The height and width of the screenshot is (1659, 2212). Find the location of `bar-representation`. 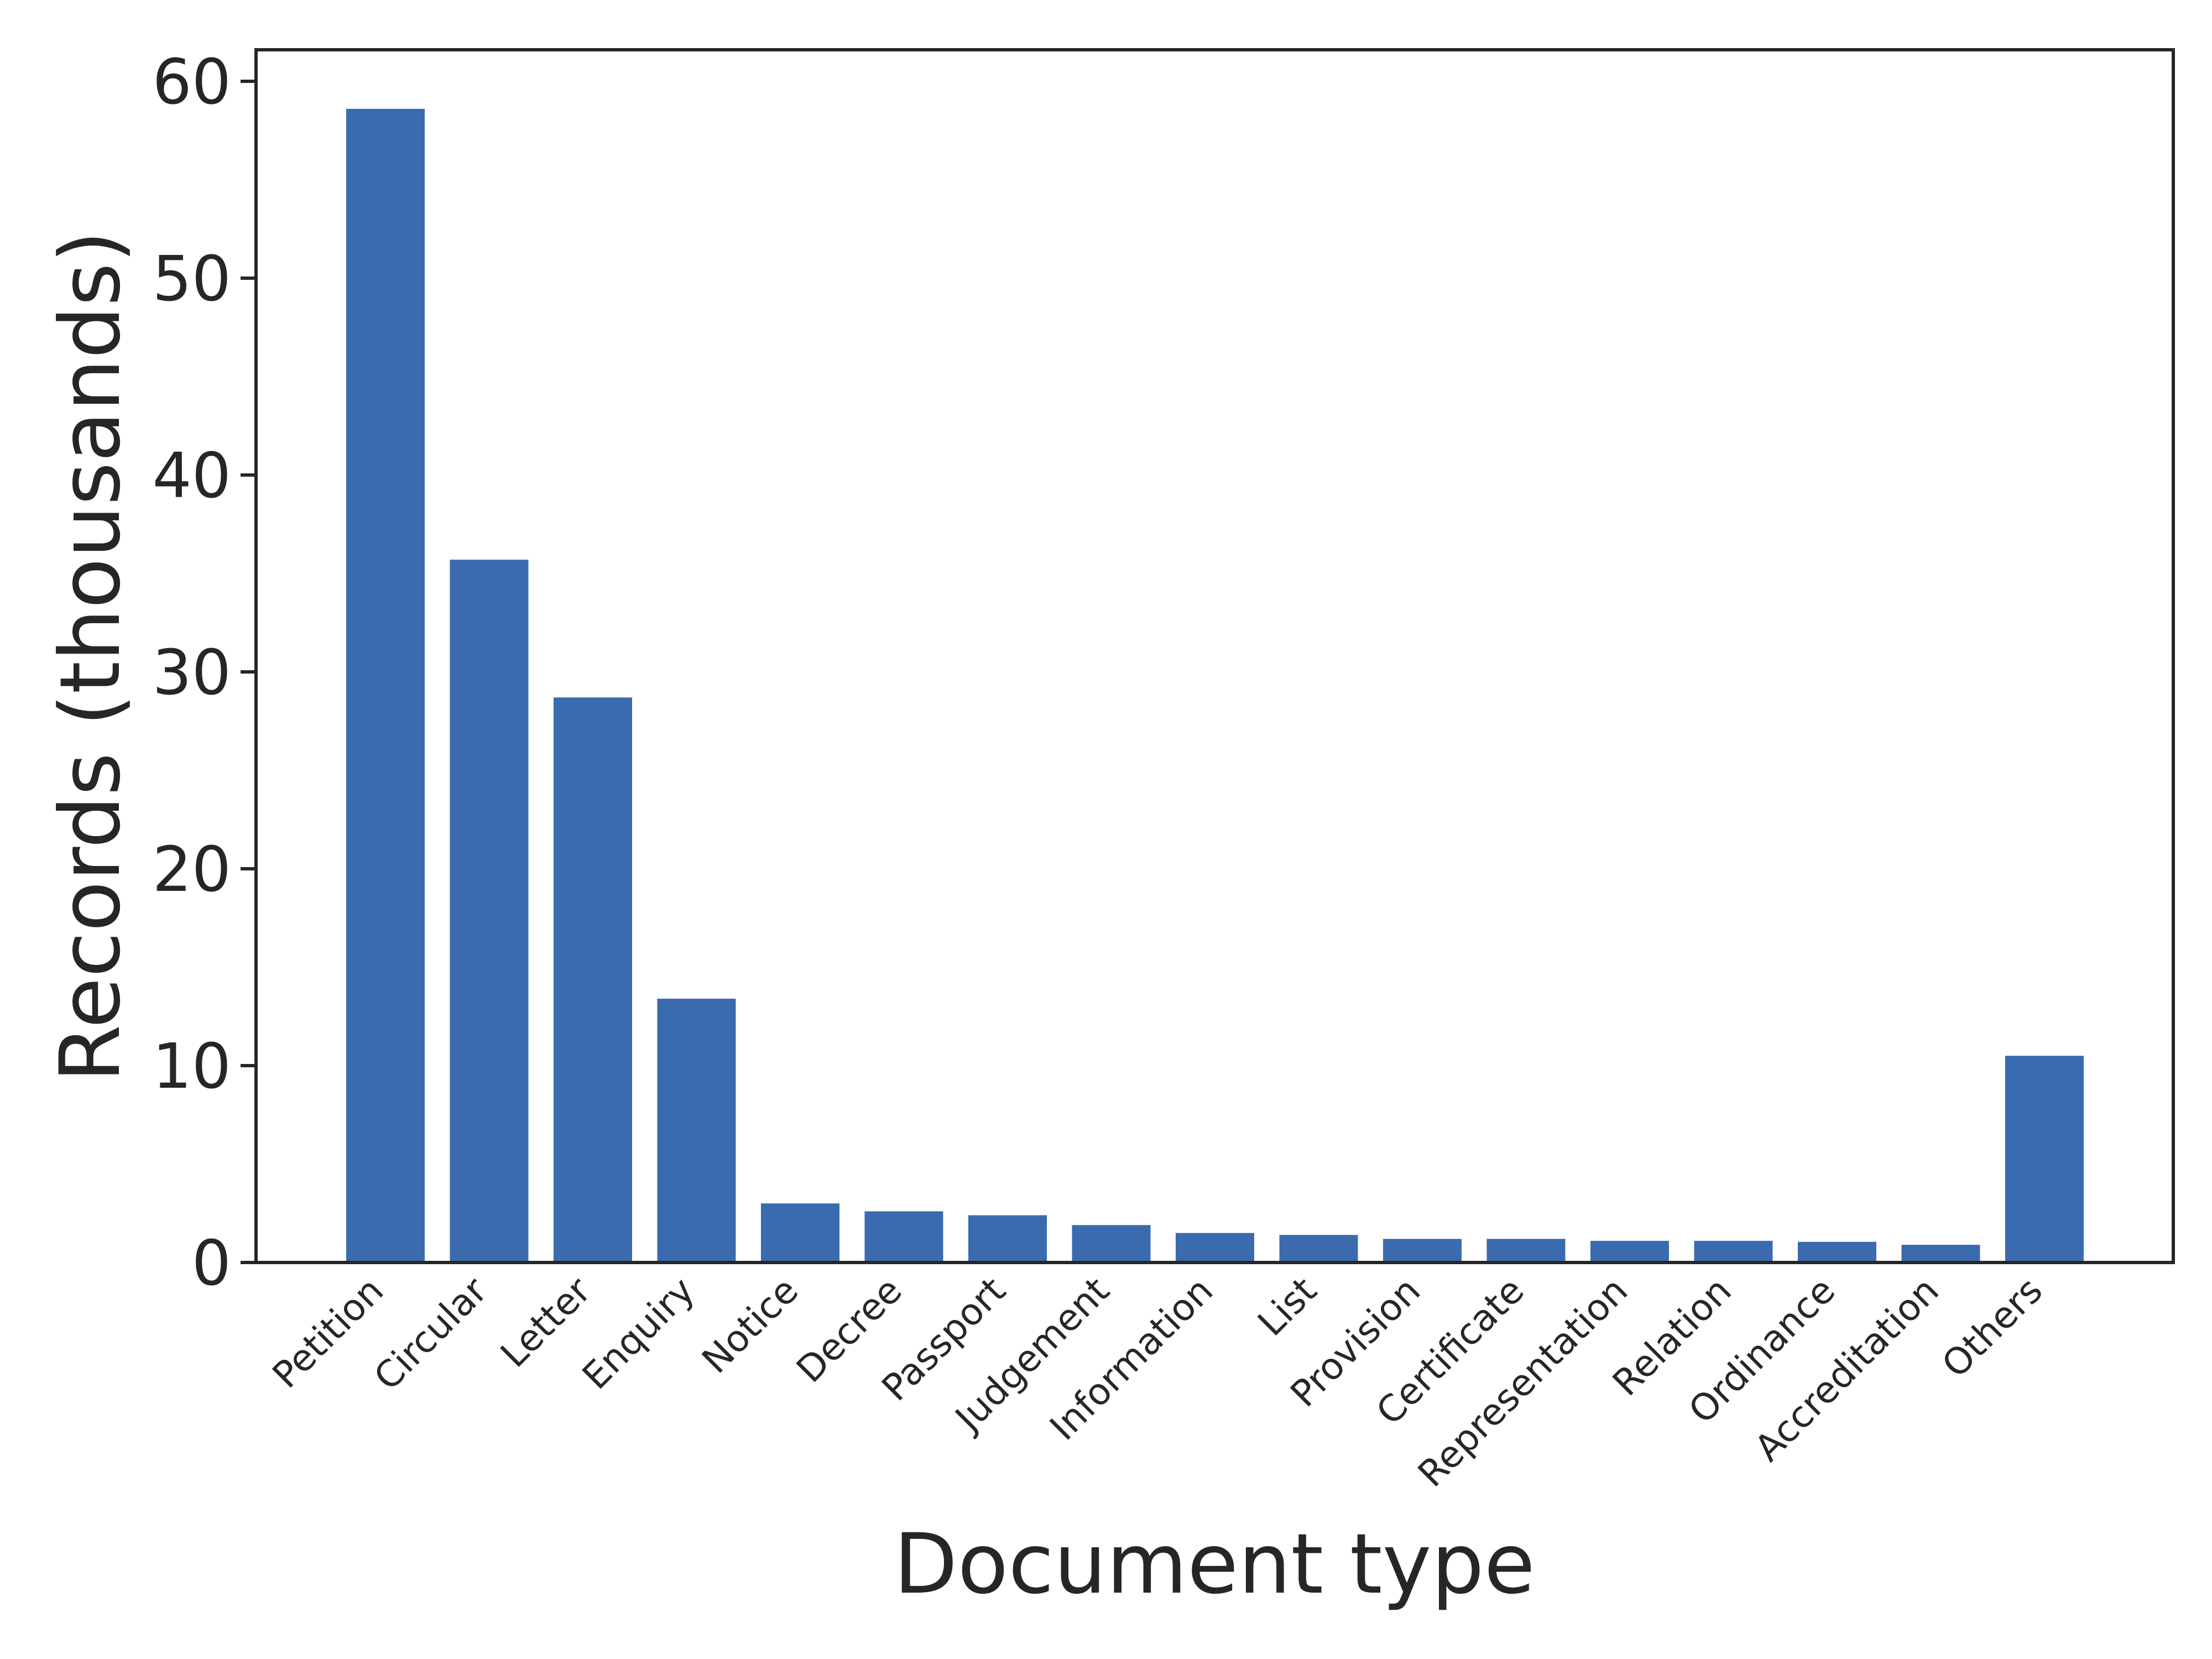

bar-representation is located at coordinates (1630, 1251).